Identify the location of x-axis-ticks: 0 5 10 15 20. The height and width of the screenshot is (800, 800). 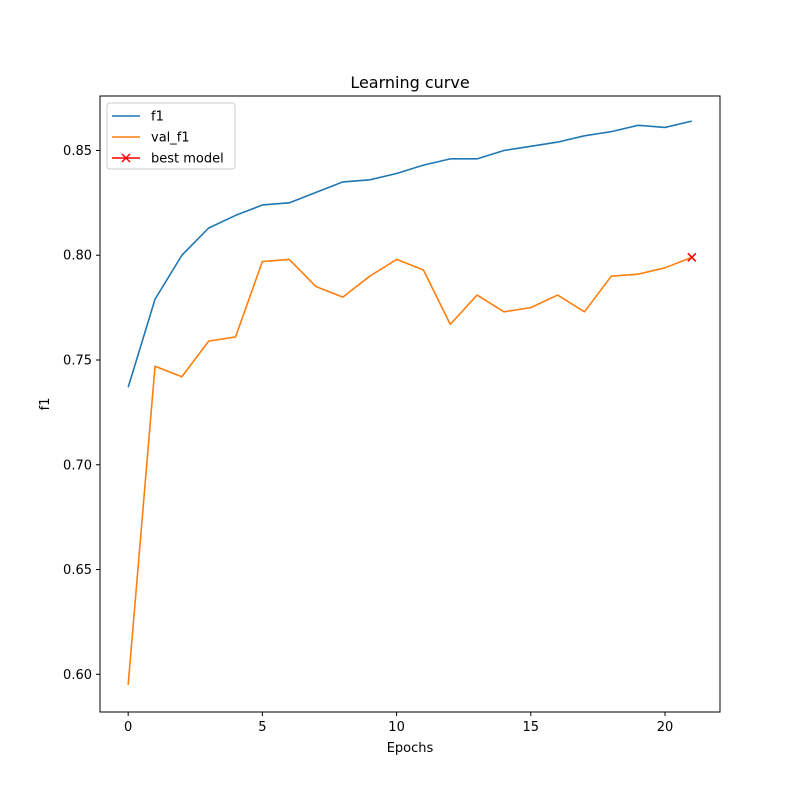
(398, 723).